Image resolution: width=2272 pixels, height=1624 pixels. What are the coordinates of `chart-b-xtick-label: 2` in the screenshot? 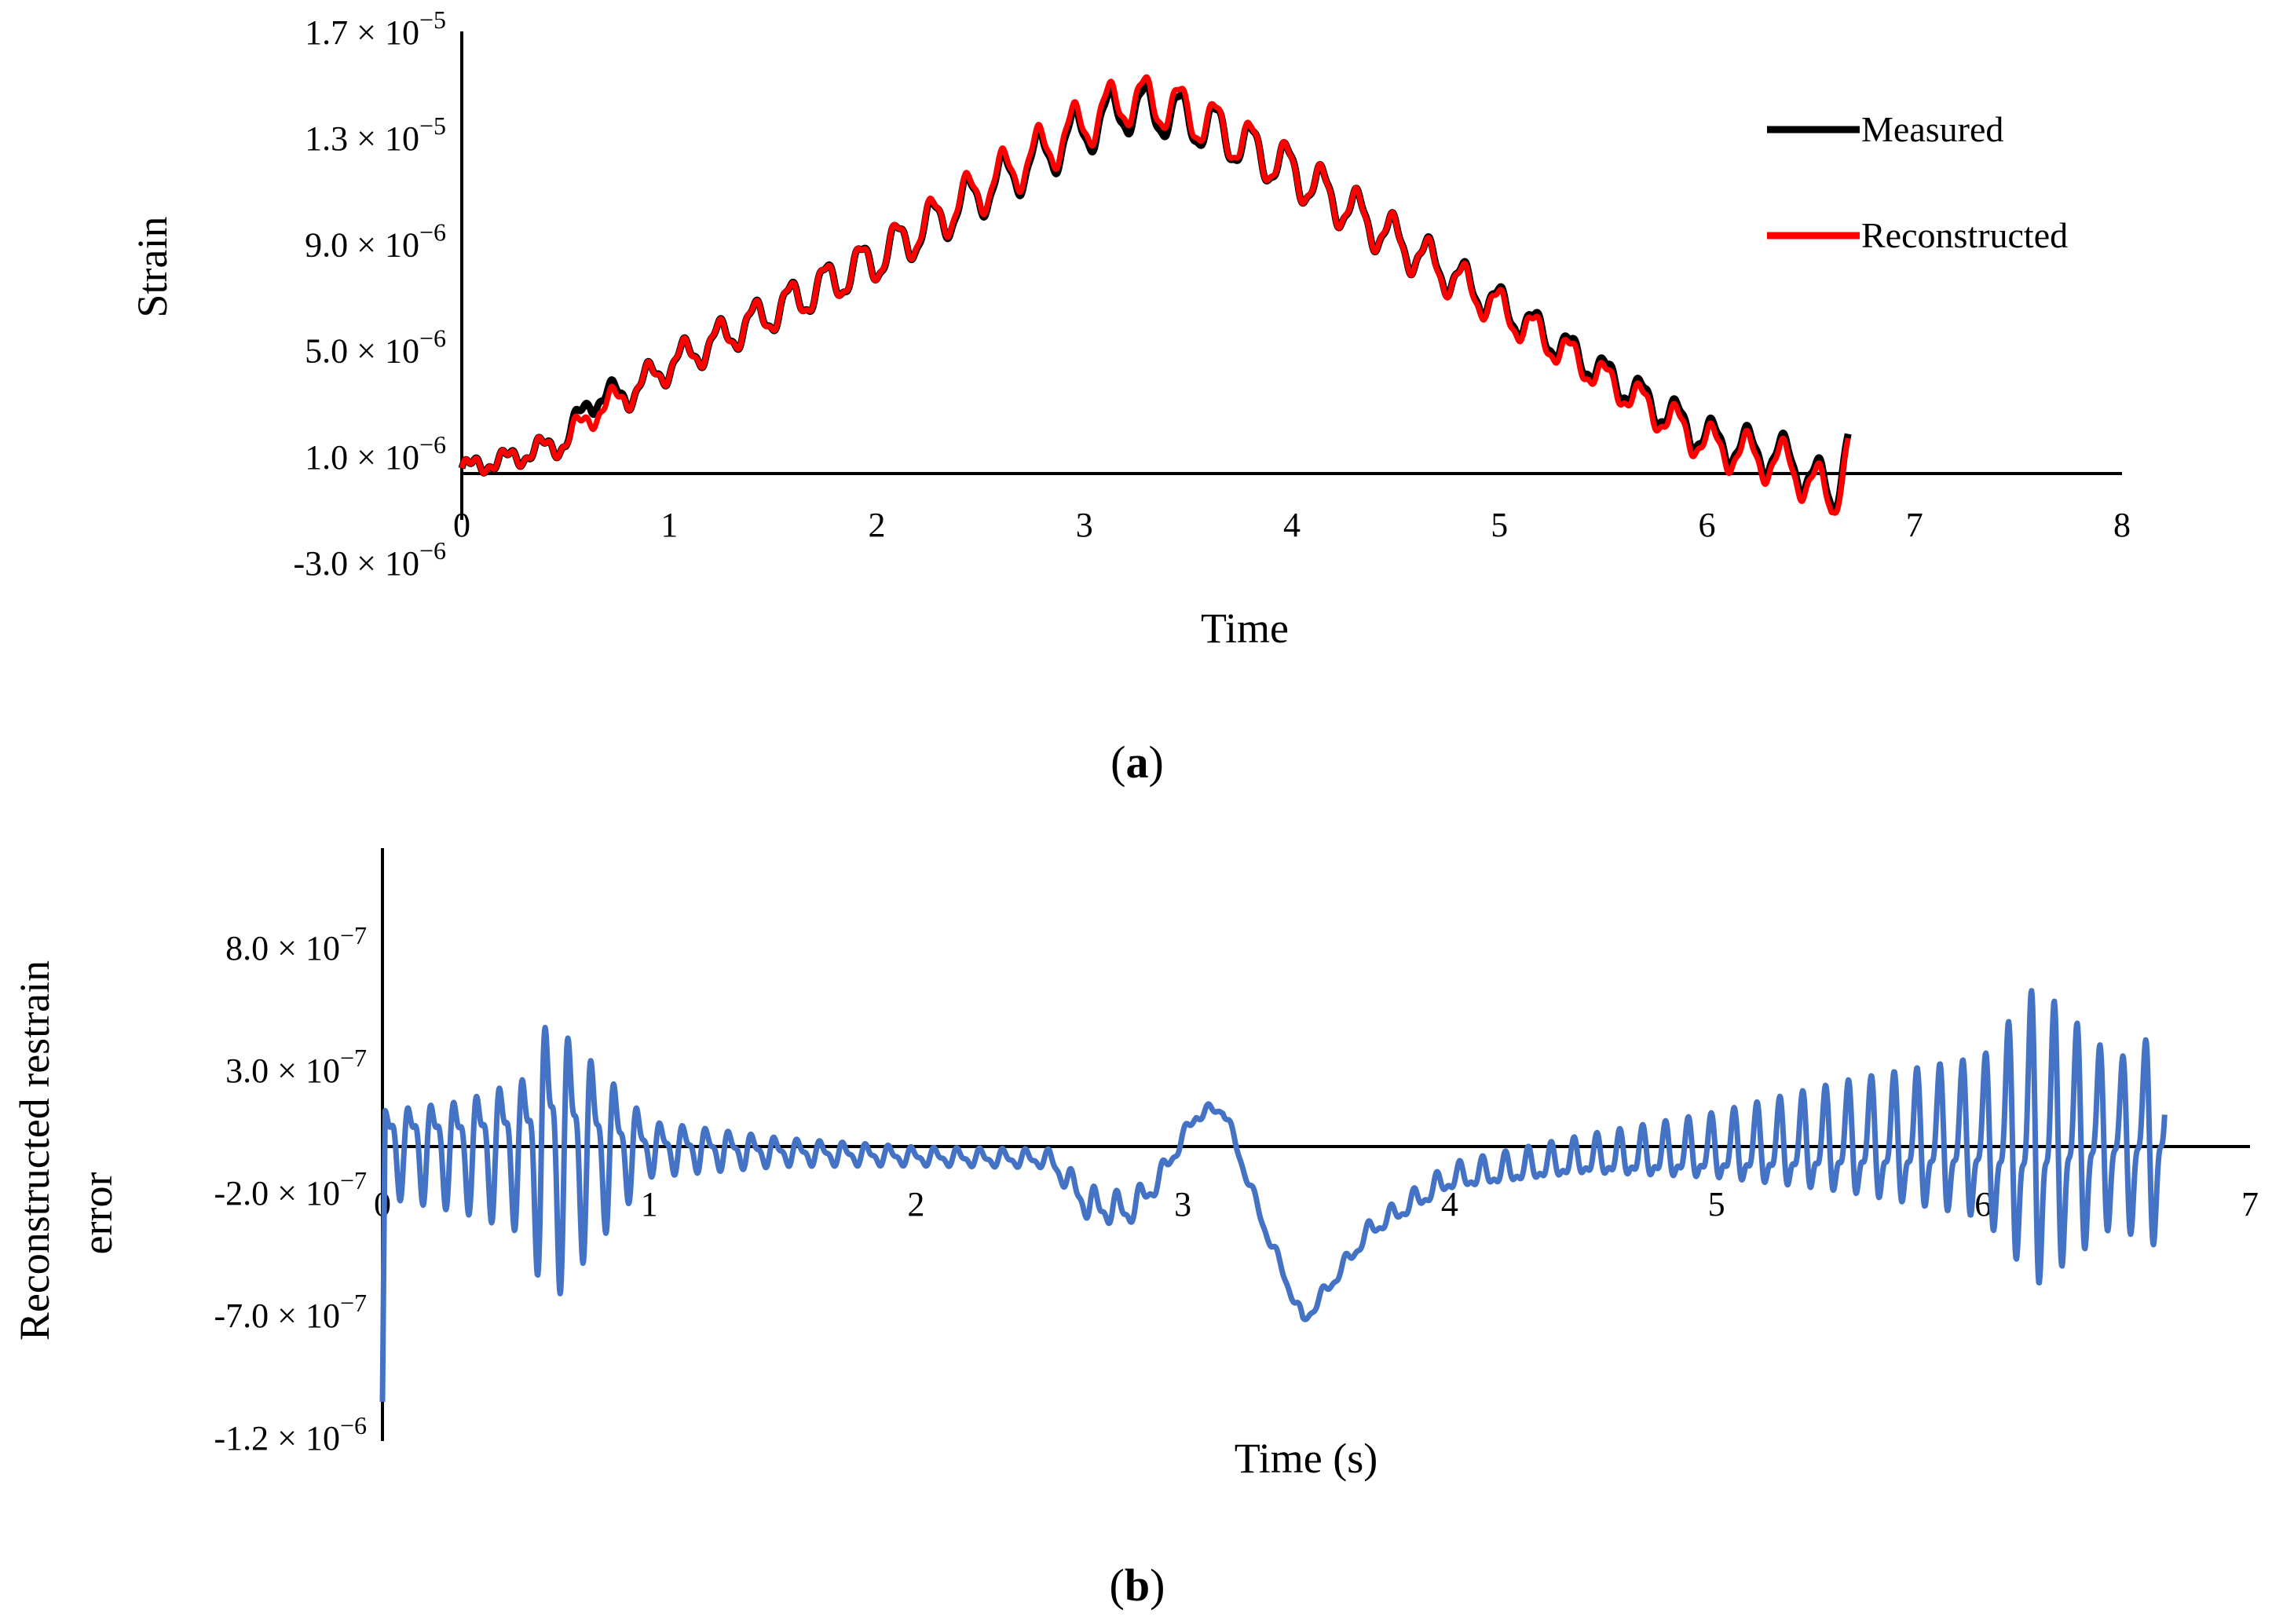 It's located at (915, 1204).